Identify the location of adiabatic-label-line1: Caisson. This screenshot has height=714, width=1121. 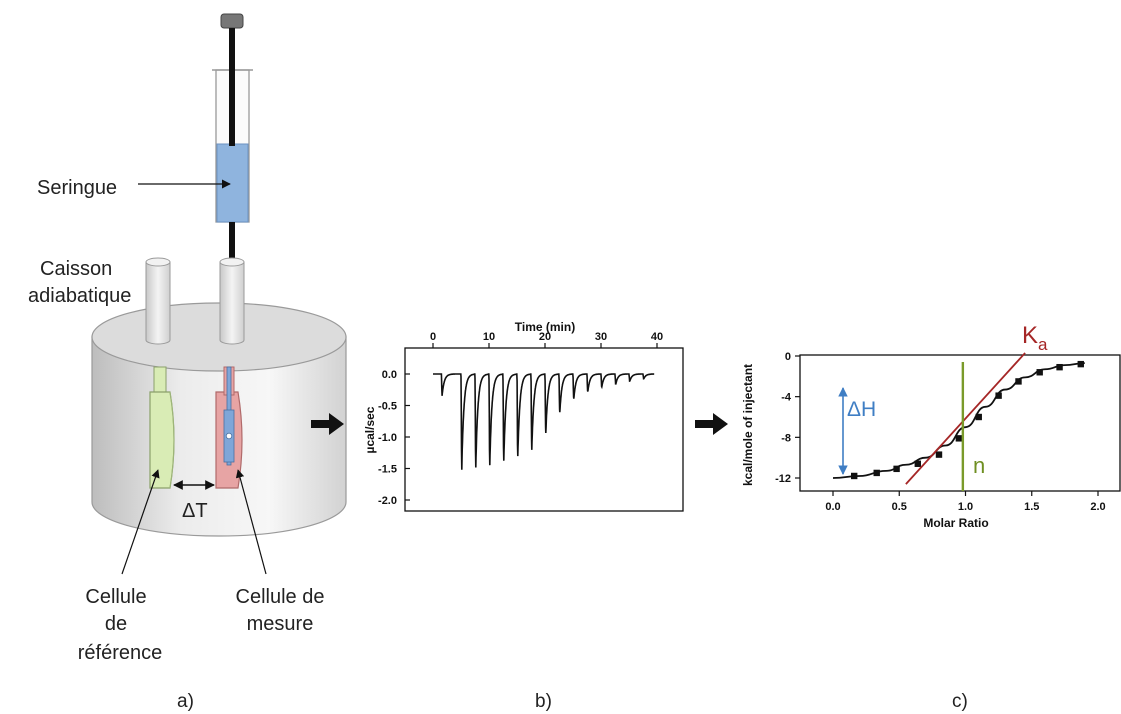
(76, 269).